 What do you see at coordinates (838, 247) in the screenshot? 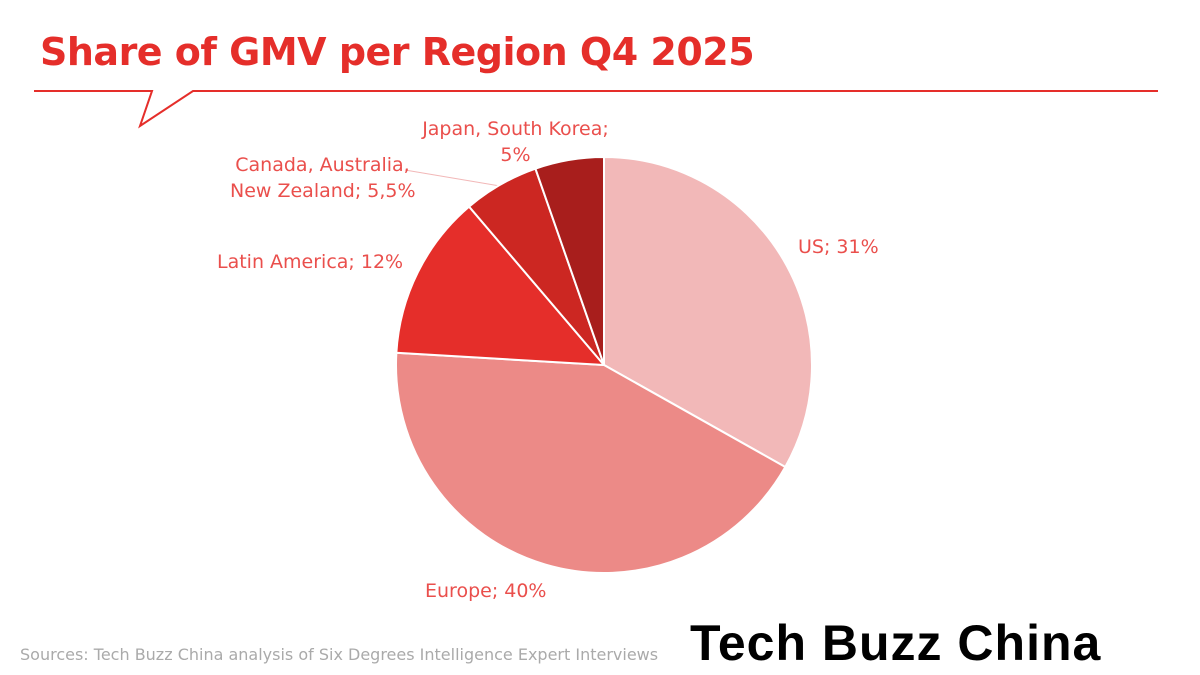
I see `label-us: US; 31%` at bounding box center [838, 247].